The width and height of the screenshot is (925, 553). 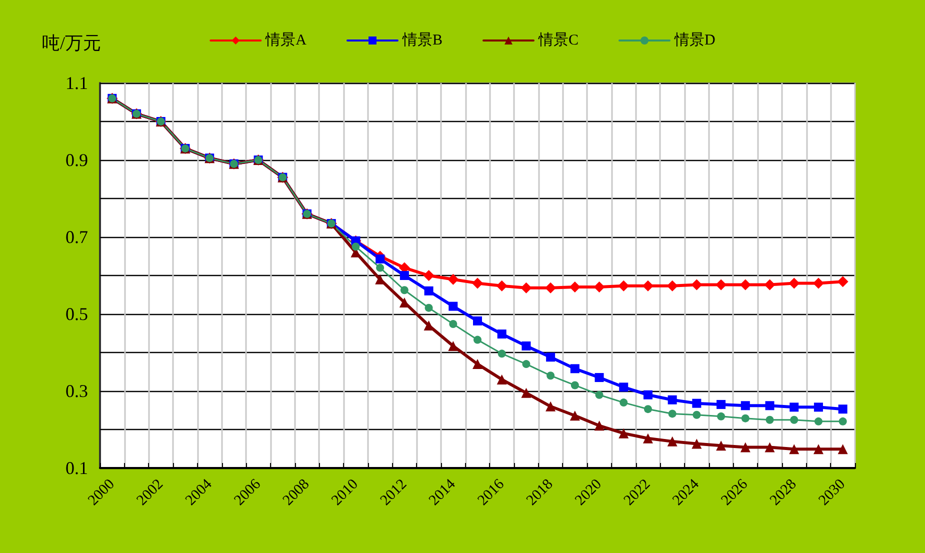 I want to click on legend-label: 情景B, so click(x=422, y=40).